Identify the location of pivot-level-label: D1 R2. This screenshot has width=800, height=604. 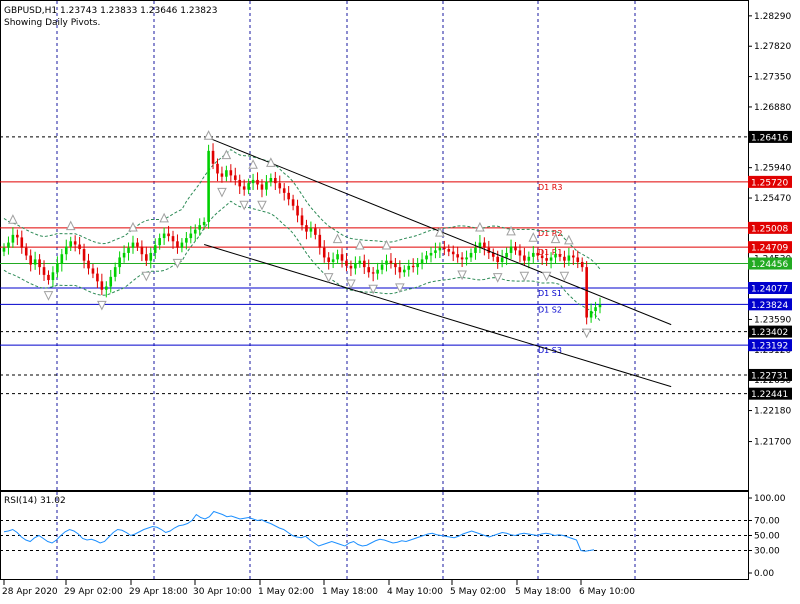
(550, 233).